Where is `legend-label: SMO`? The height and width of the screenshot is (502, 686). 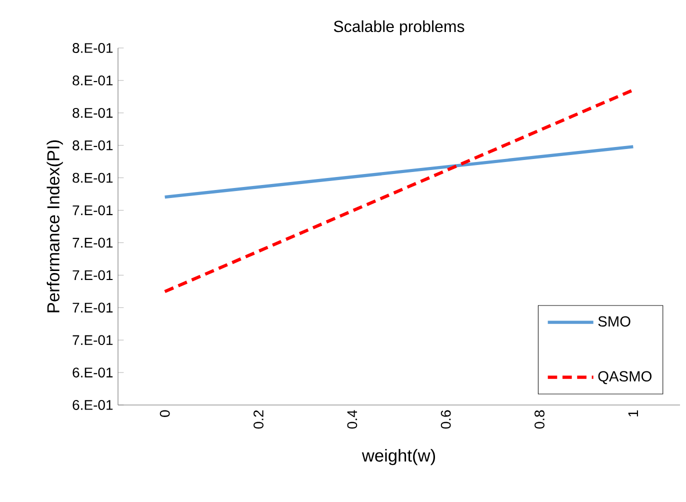
legend-label: SMO is located at coordinates (614, 321).